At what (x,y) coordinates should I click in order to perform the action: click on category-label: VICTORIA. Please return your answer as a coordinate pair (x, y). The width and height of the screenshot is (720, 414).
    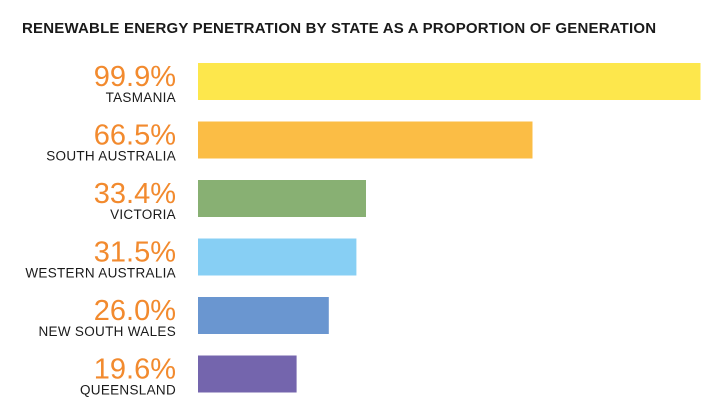
    Looking at the image, I should click on (143, 214).